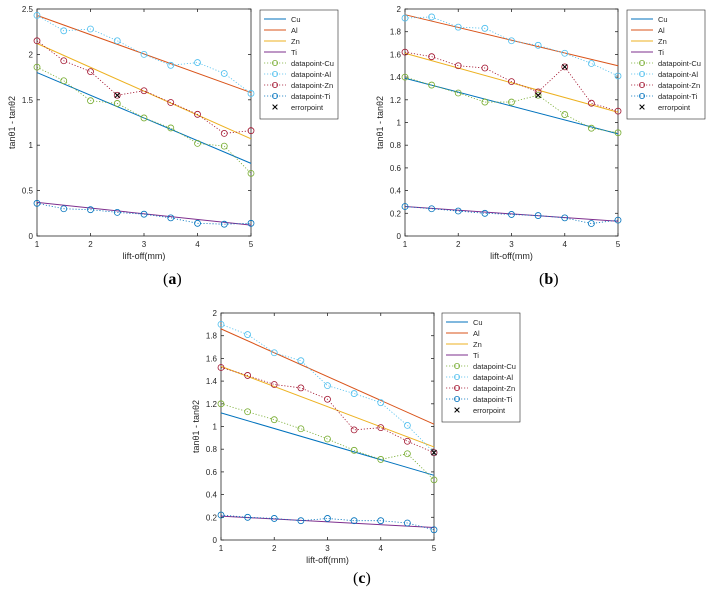  I want to click on x-tick-label: 5, so click(618, 244).